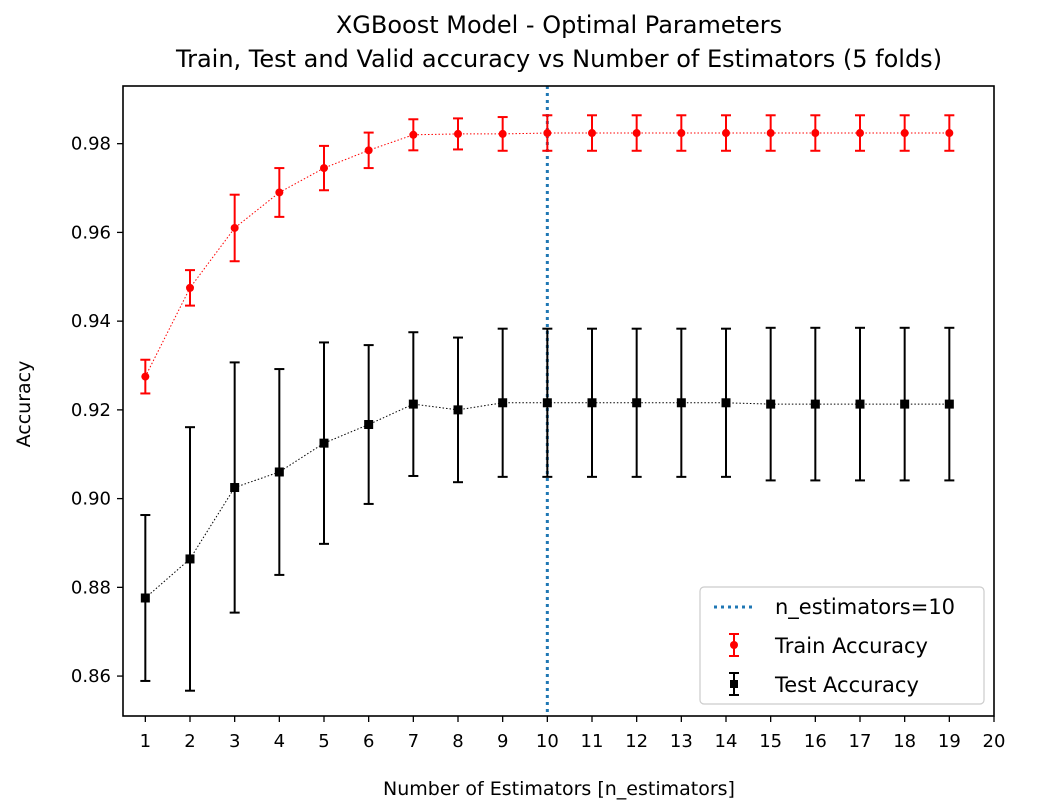 The image size is (1037, 810). Describe the element at coordinates (734, 645) in the screenshot. I see `legend-train-swatch` at that location.